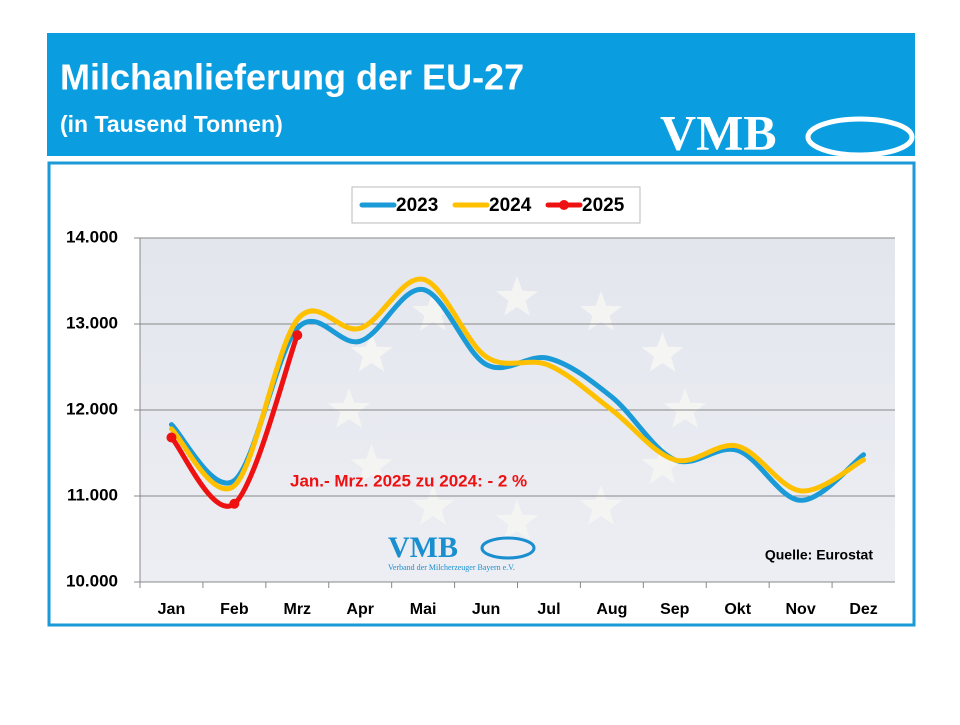  I want to click on y-tick-label: 11.000, so click(92, 494).